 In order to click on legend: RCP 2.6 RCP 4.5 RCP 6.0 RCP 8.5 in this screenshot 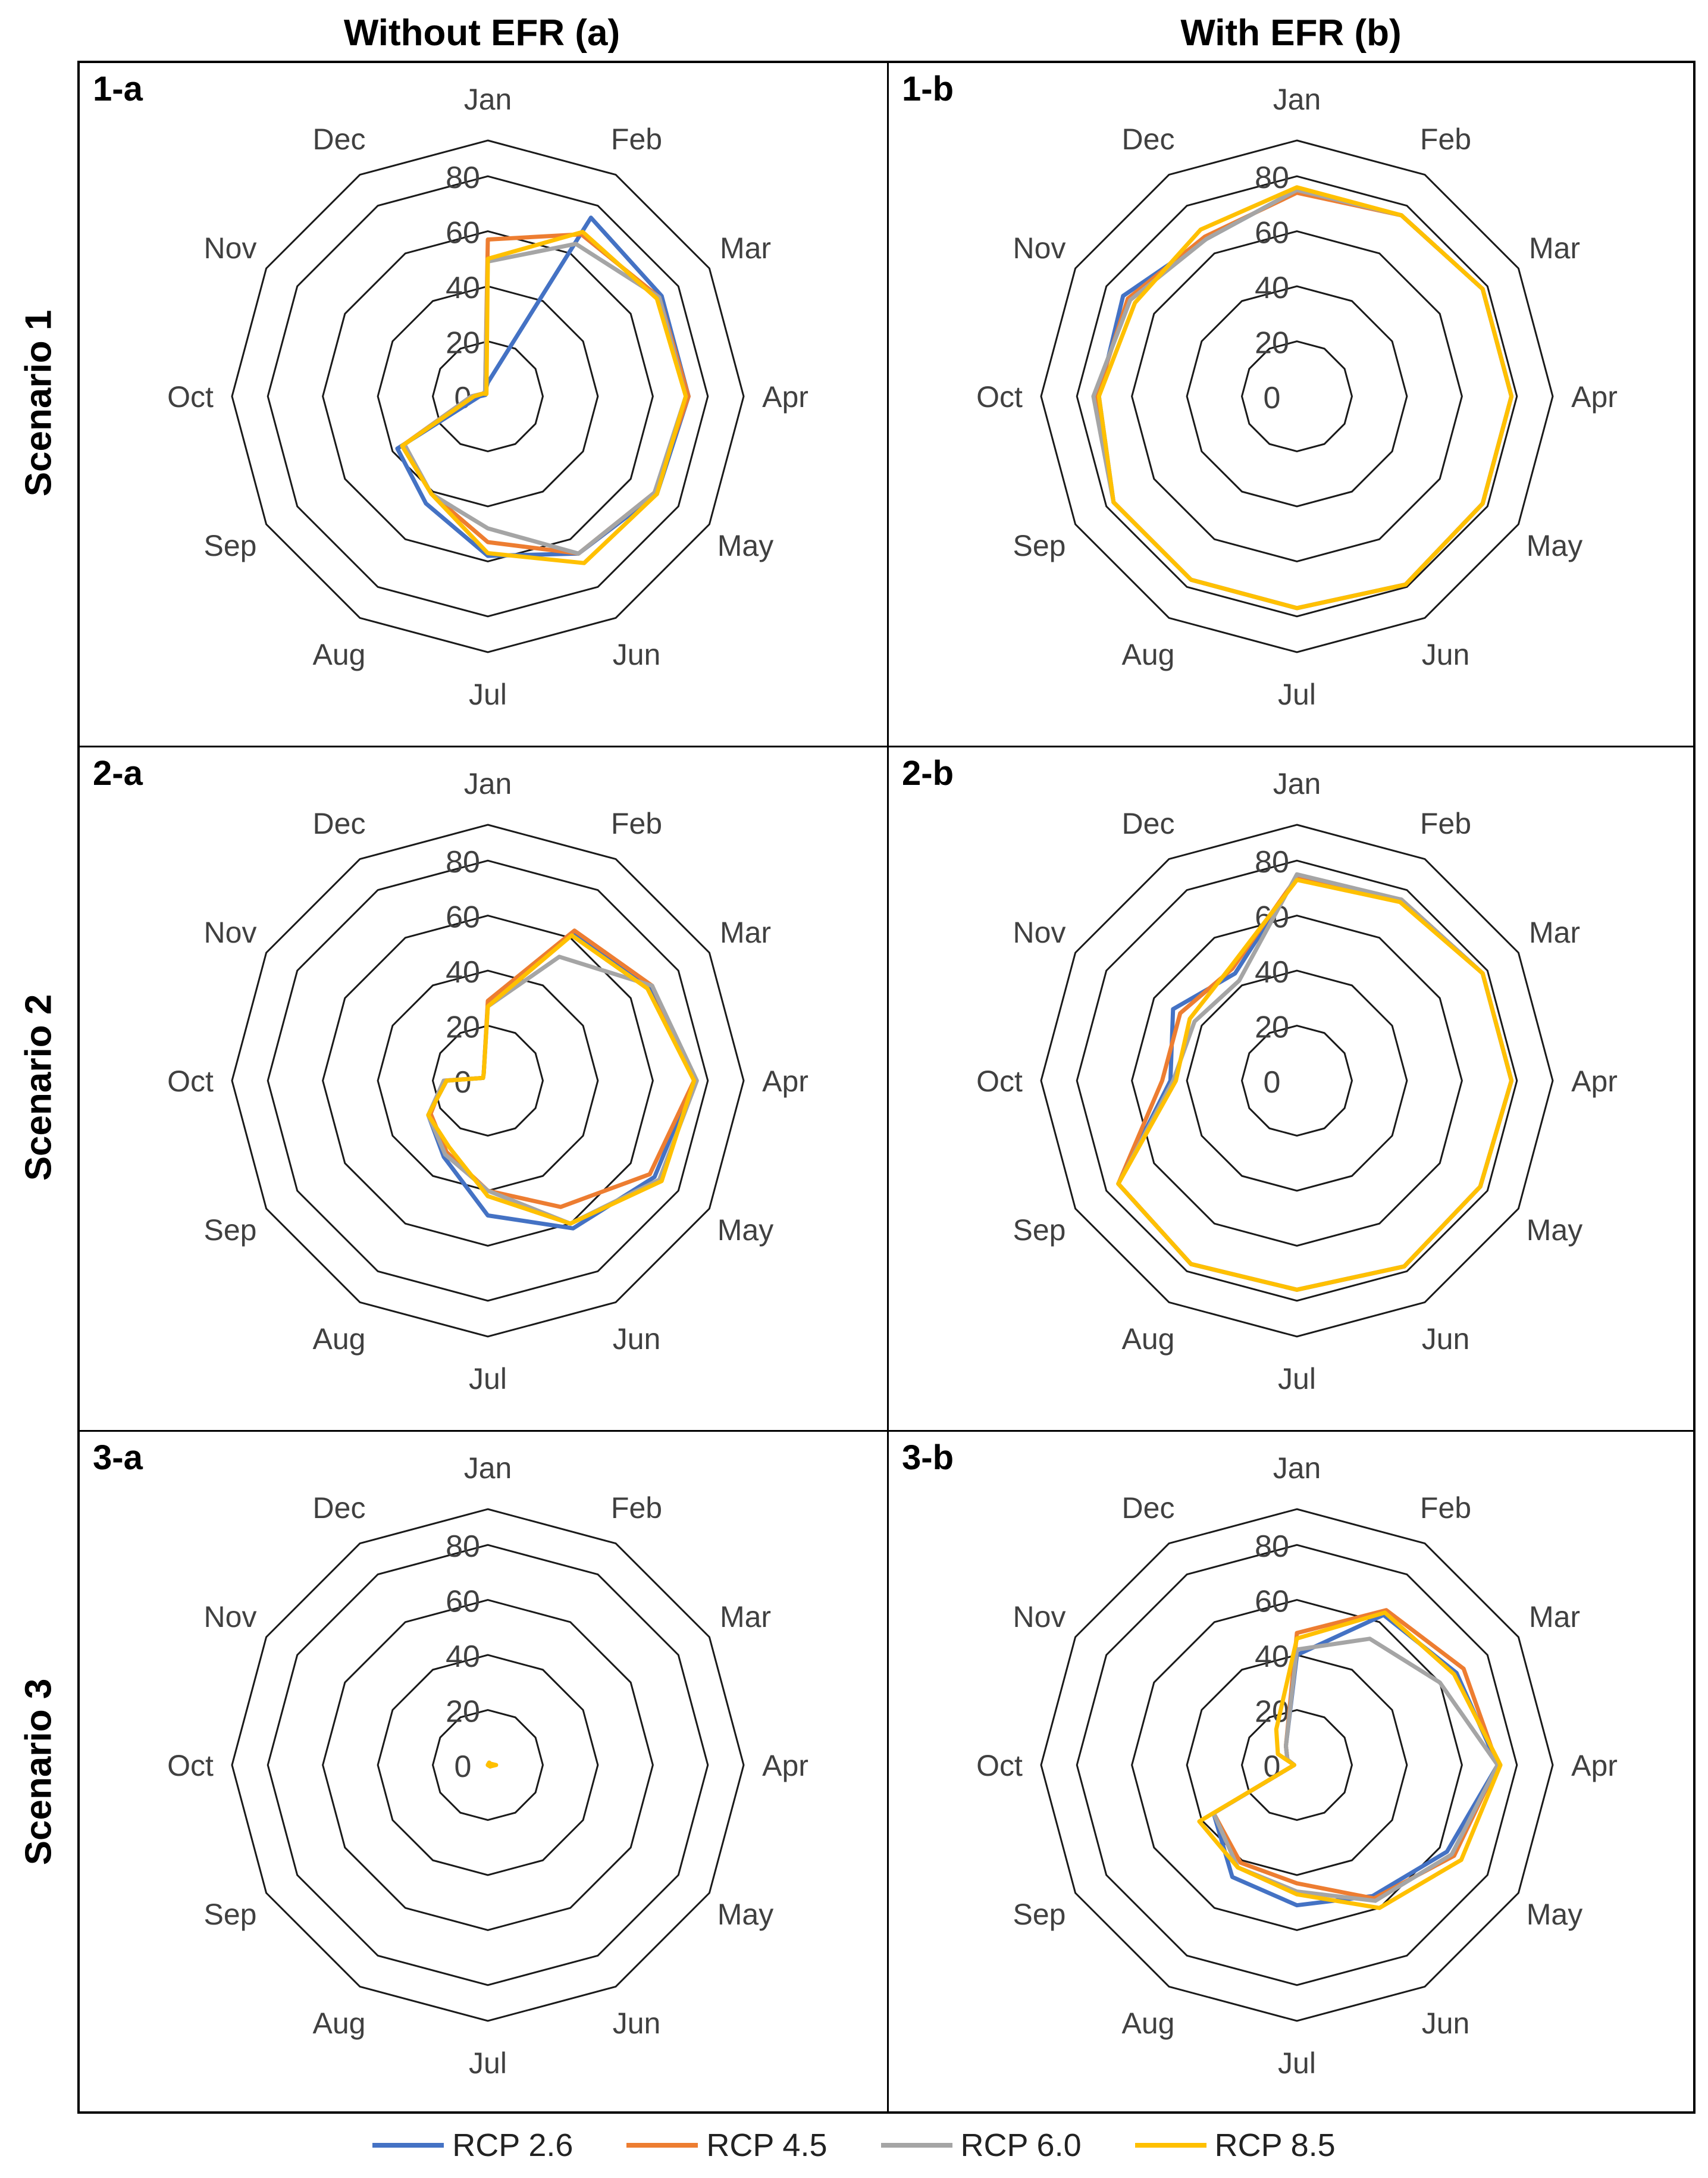, I will do `click(854, 2145)`.